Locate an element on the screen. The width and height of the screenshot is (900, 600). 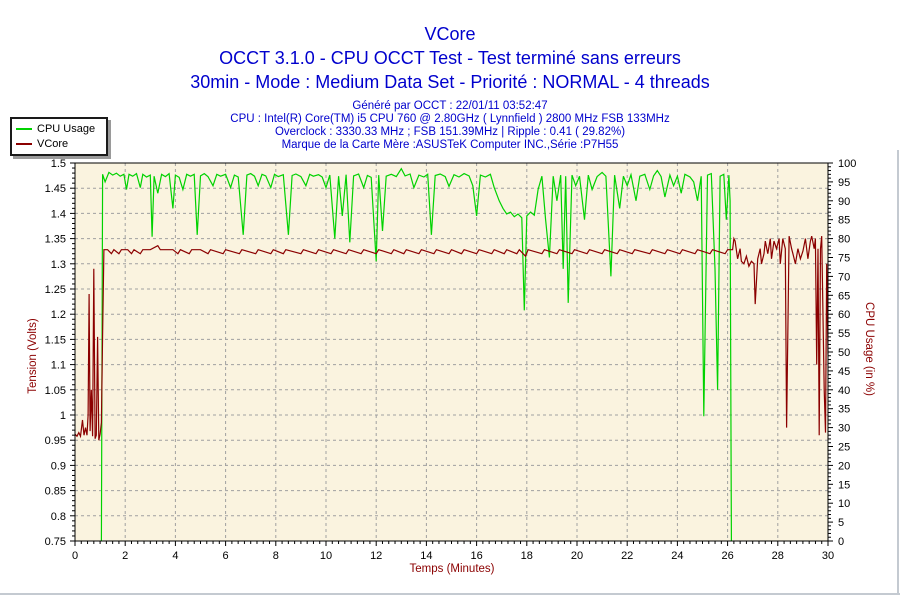
y-right-tick-label: 65 is located at coordinates (844, 296).